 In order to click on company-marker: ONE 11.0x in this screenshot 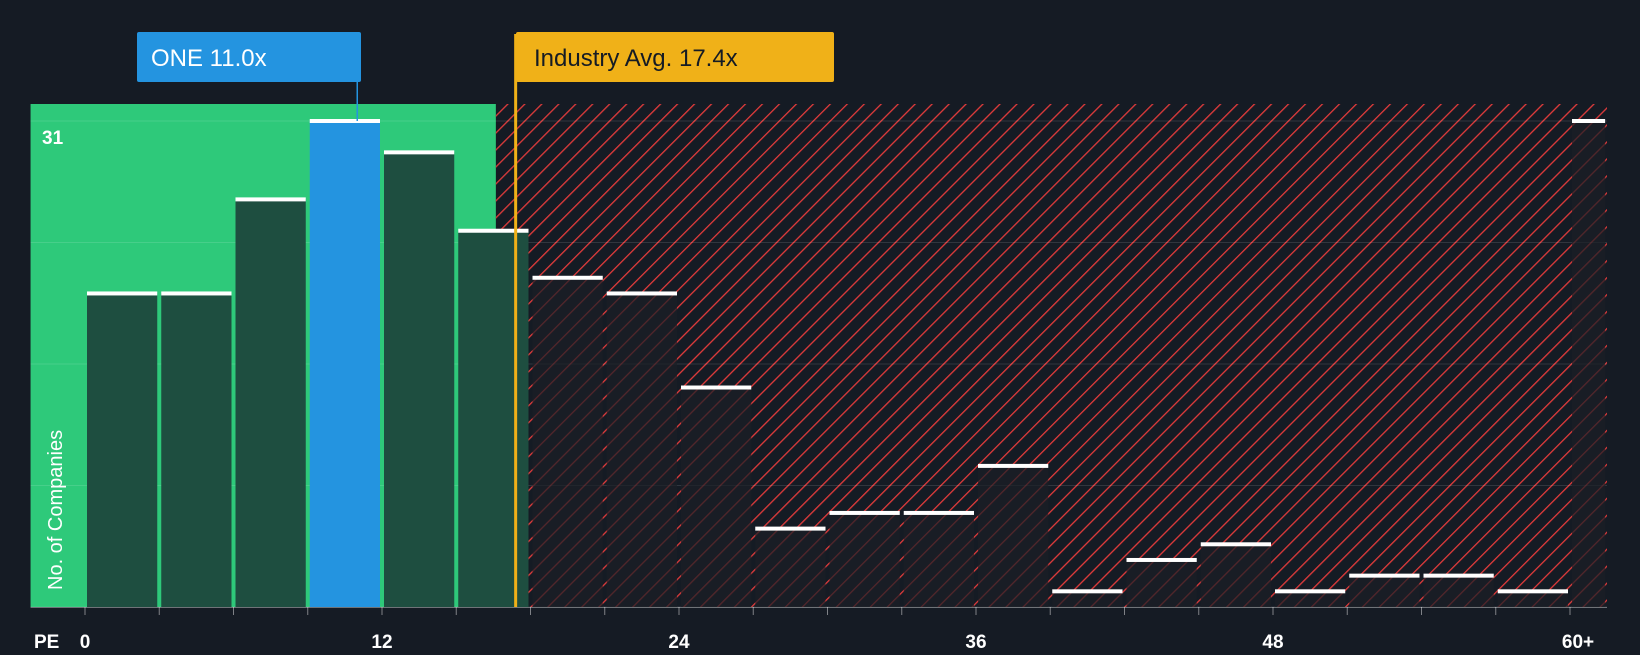, I will do `click(249, 76)`.